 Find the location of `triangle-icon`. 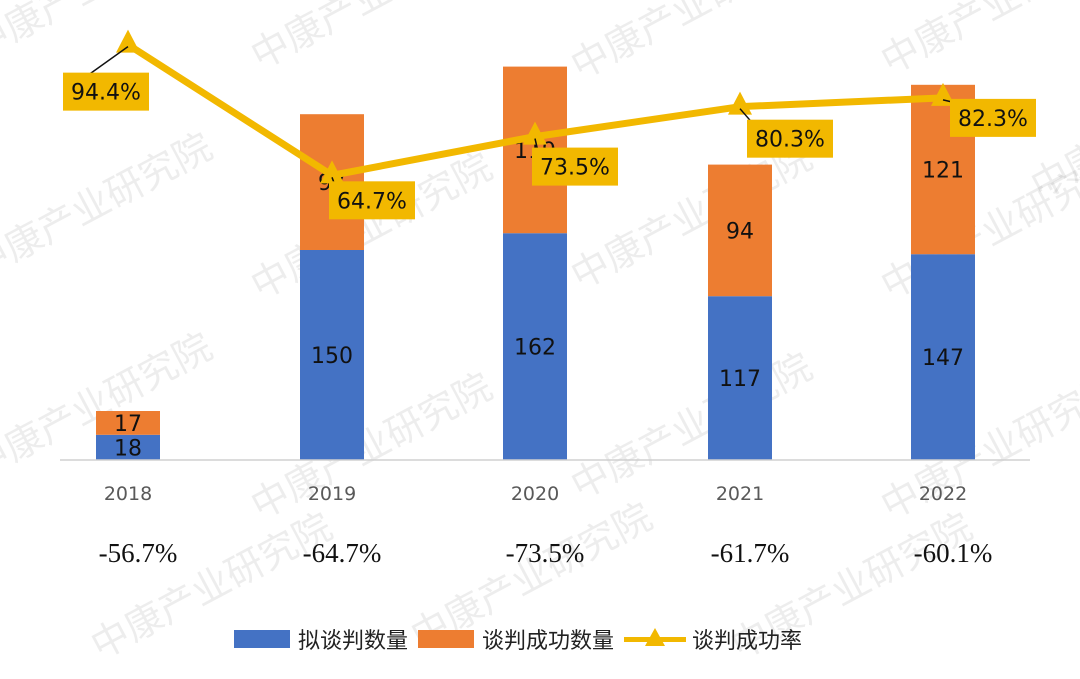

triangle-icon is located at coordinates (655, 637).